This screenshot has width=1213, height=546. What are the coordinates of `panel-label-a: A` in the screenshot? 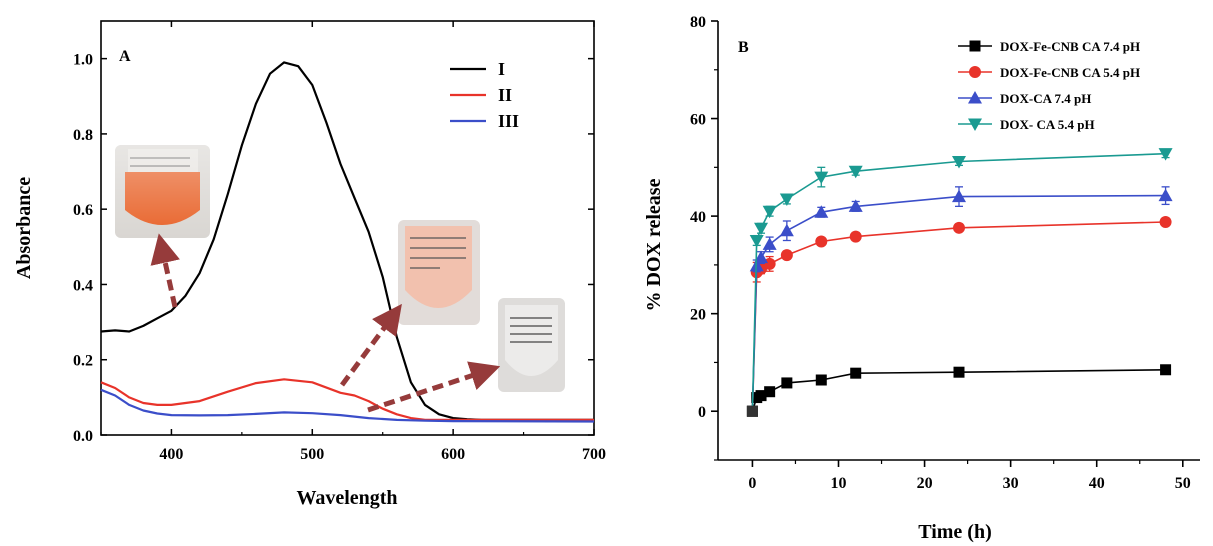 It's located at (125, 56).